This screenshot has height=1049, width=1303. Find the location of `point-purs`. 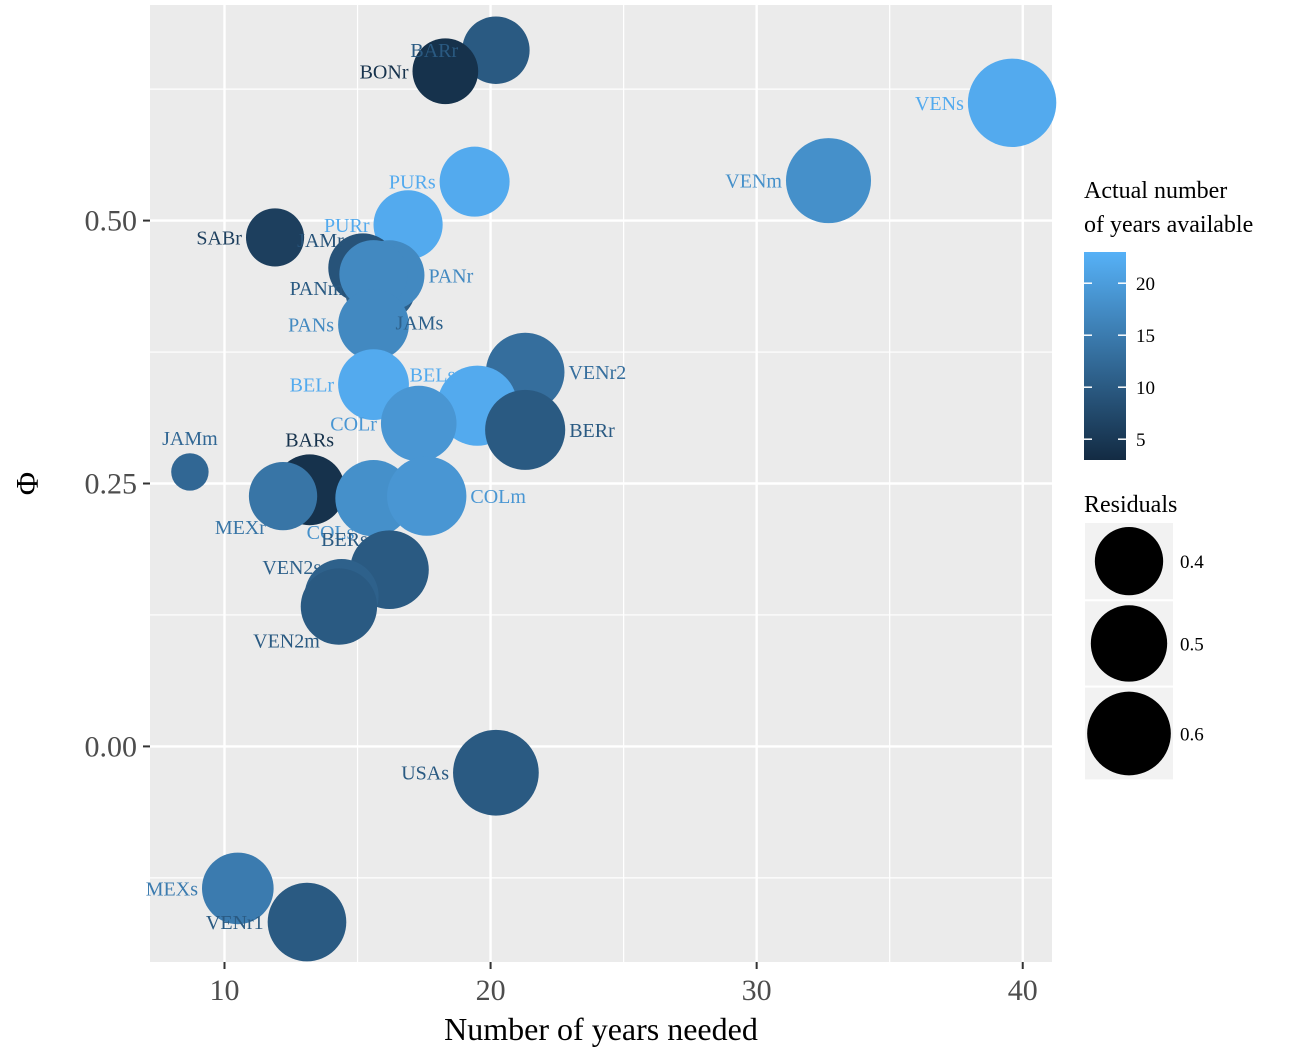

point-purs is located at coordinates (474, 181).